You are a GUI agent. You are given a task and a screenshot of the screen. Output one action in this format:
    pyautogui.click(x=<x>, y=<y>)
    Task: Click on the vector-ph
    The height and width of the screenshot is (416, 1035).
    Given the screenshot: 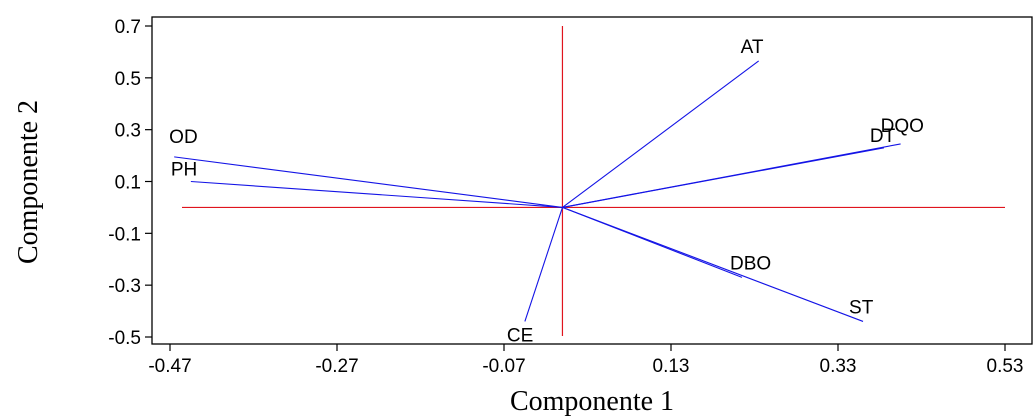 What is the action you would take?
    pyautogui.click(x=376, y=194)
    